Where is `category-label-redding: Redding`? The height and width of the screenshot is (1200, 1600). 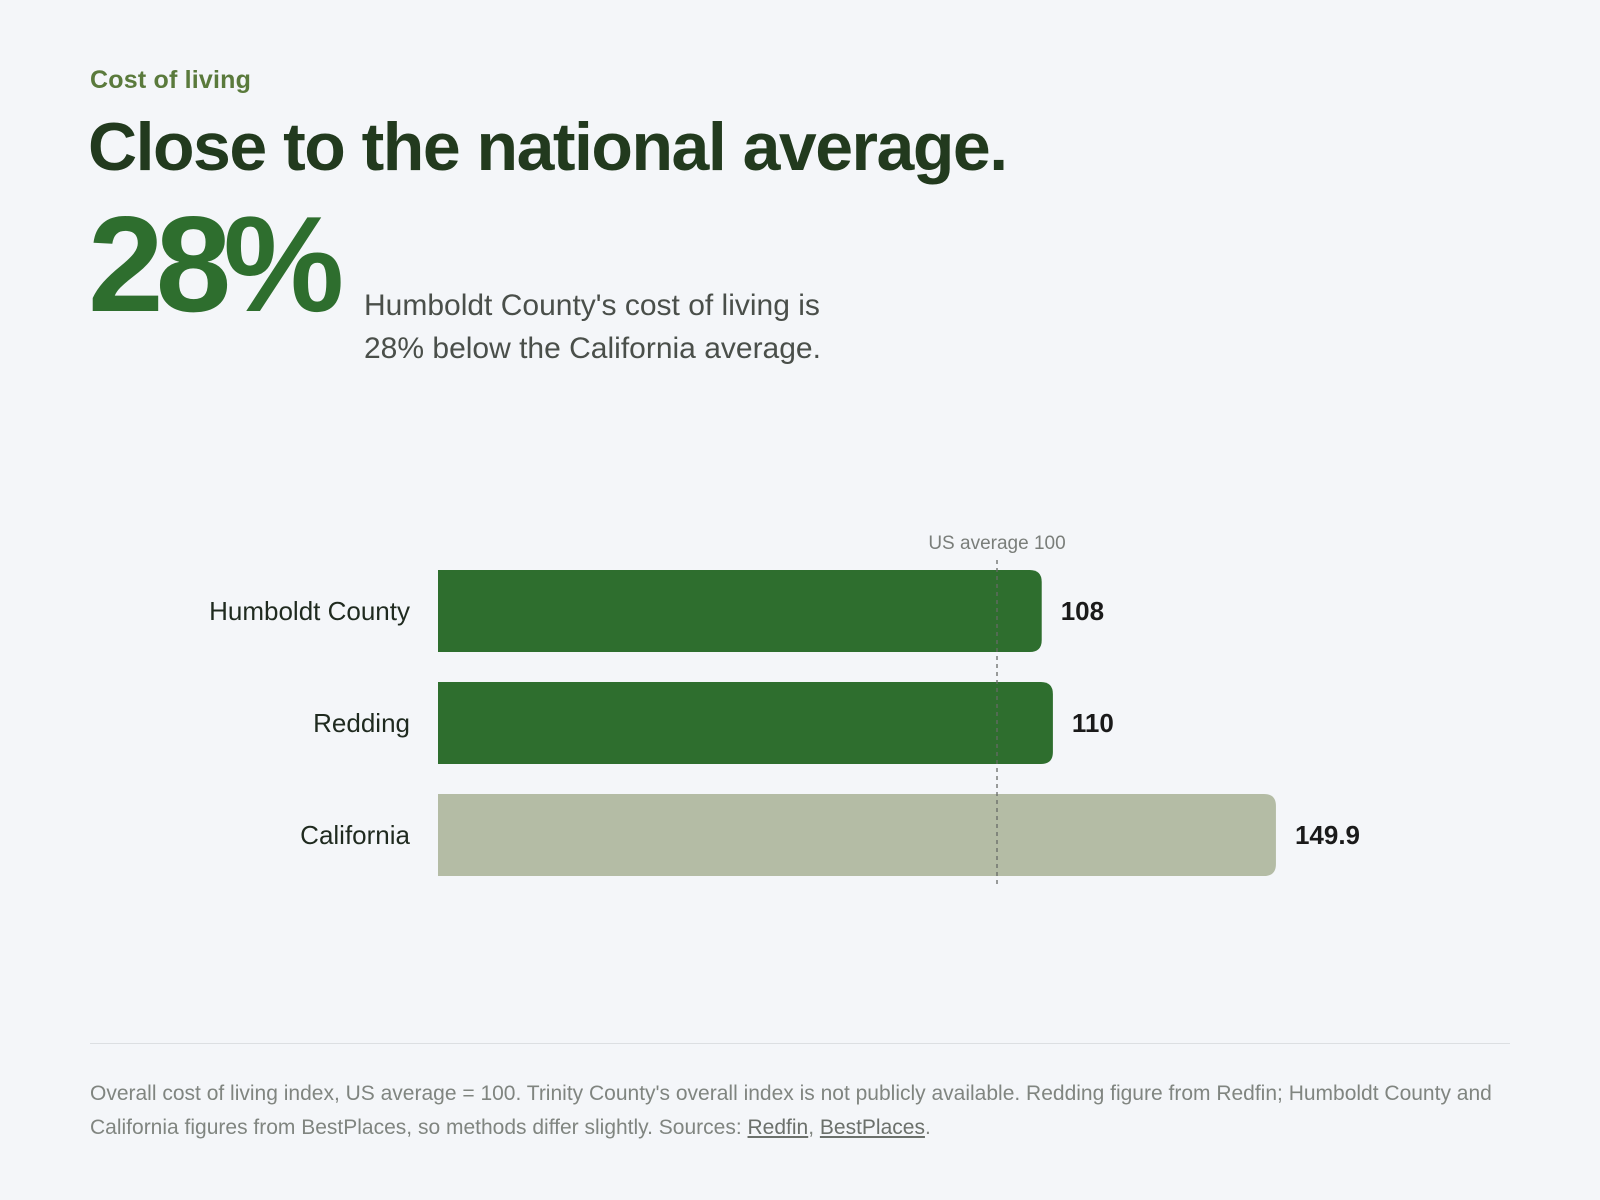
category-label-redding: Redding is located at coordinates (361, 723).